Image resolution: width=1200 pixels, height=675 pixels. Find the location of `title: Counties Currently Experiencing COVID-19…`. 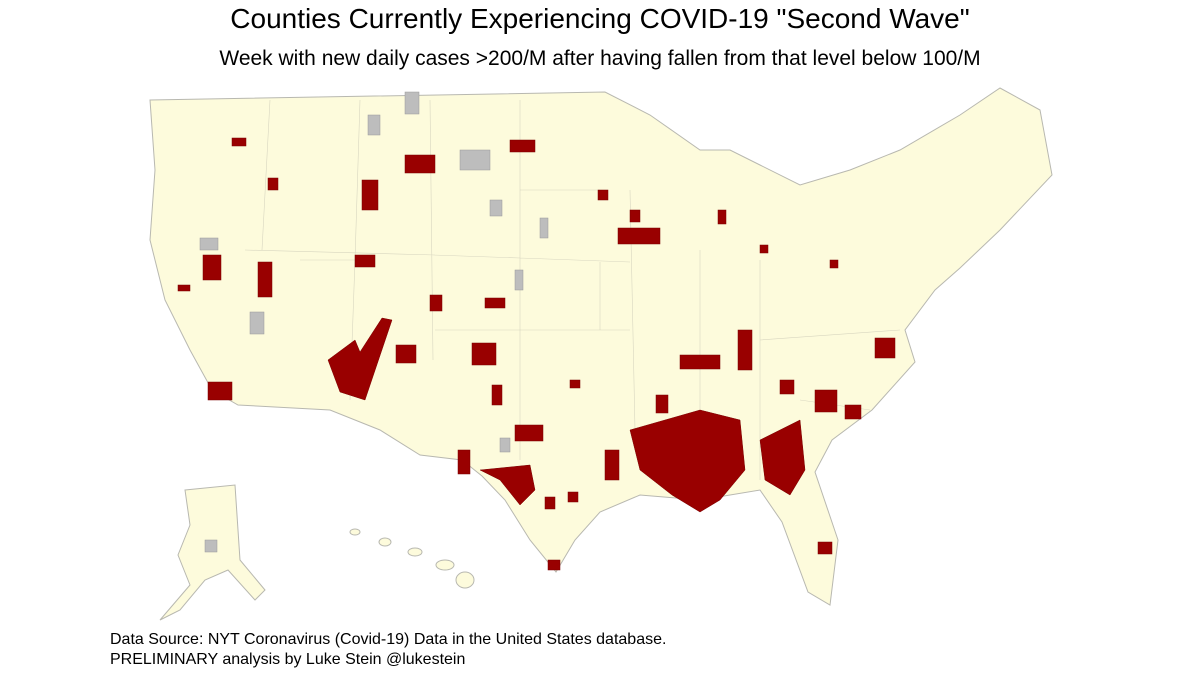

title: Counties Currently Experiencing COVID-19… is located at coordinates (599, 18).